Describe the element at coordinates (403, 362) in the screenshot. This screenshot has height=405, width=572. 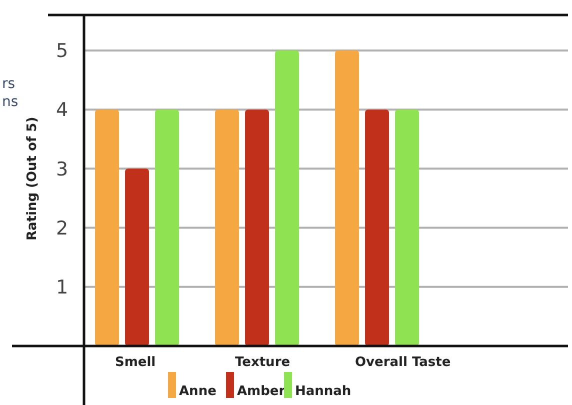
I see `x-tick-label: Overall Taste` at that location.